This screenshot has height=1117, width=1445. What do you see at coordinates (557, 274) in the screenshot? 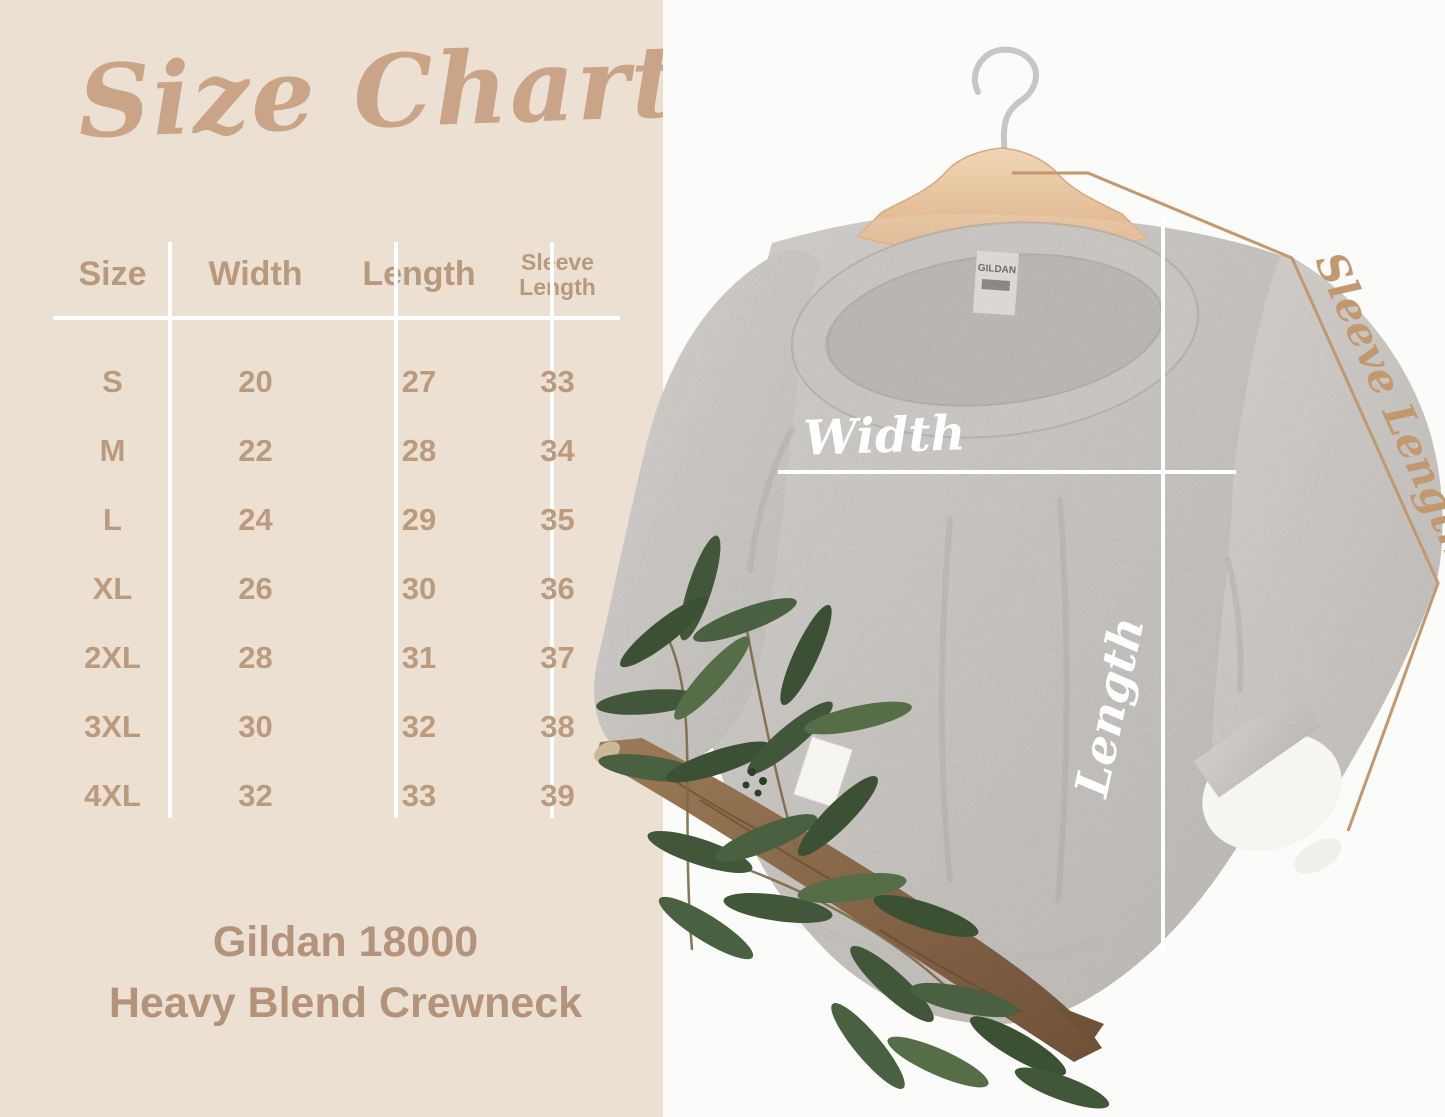
I see `column-header-sleeve-length: Sleeve Length` at bounding box center [557, 274].